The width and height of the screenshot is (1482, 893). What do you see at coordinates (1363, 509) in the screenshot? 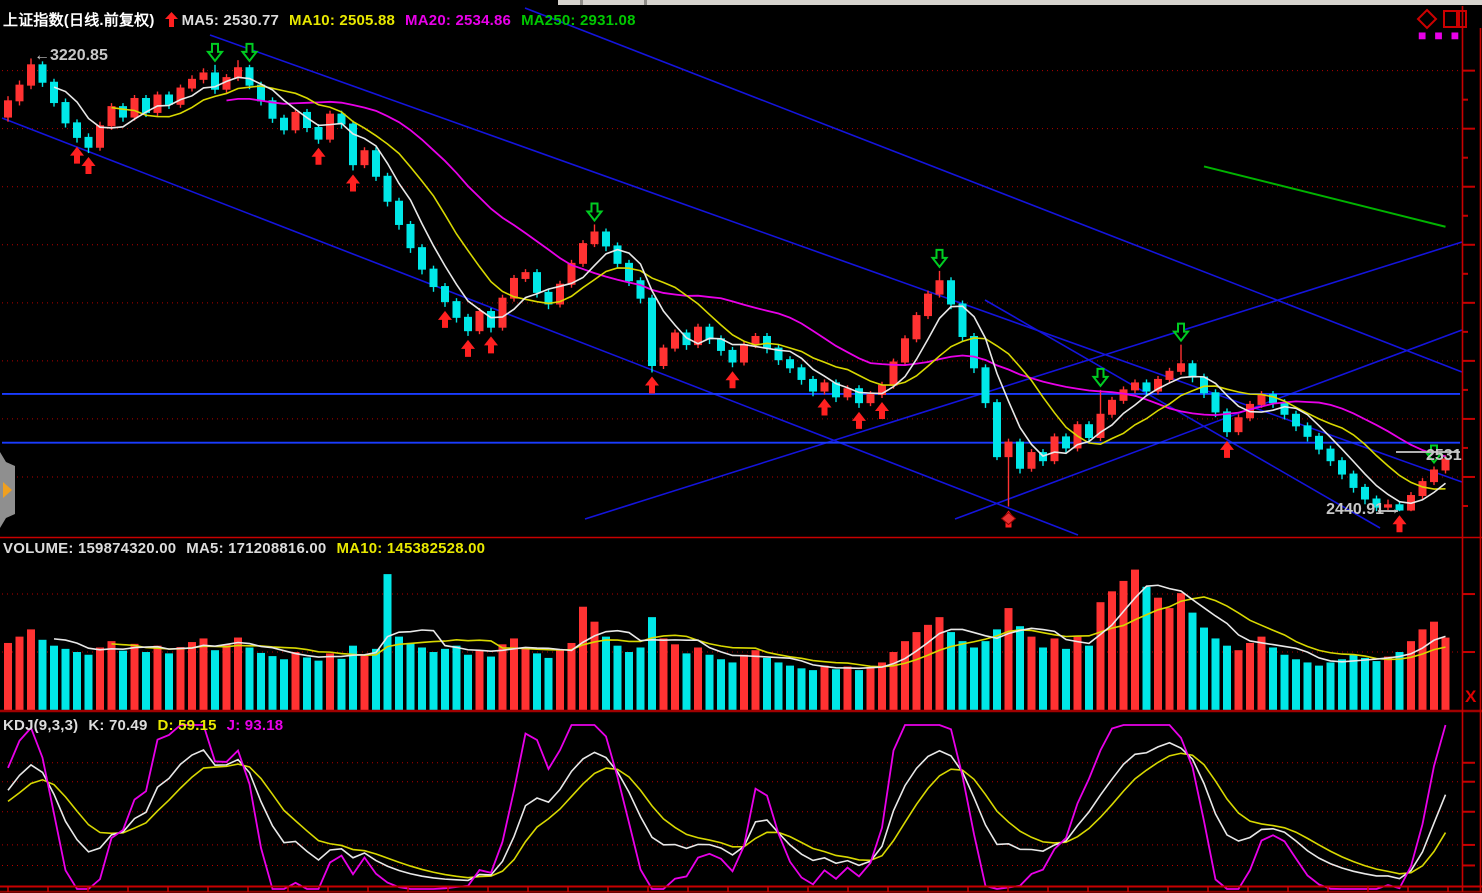
I see `trough-price-label: 2440.91→` at bounding box center [1363, 509].